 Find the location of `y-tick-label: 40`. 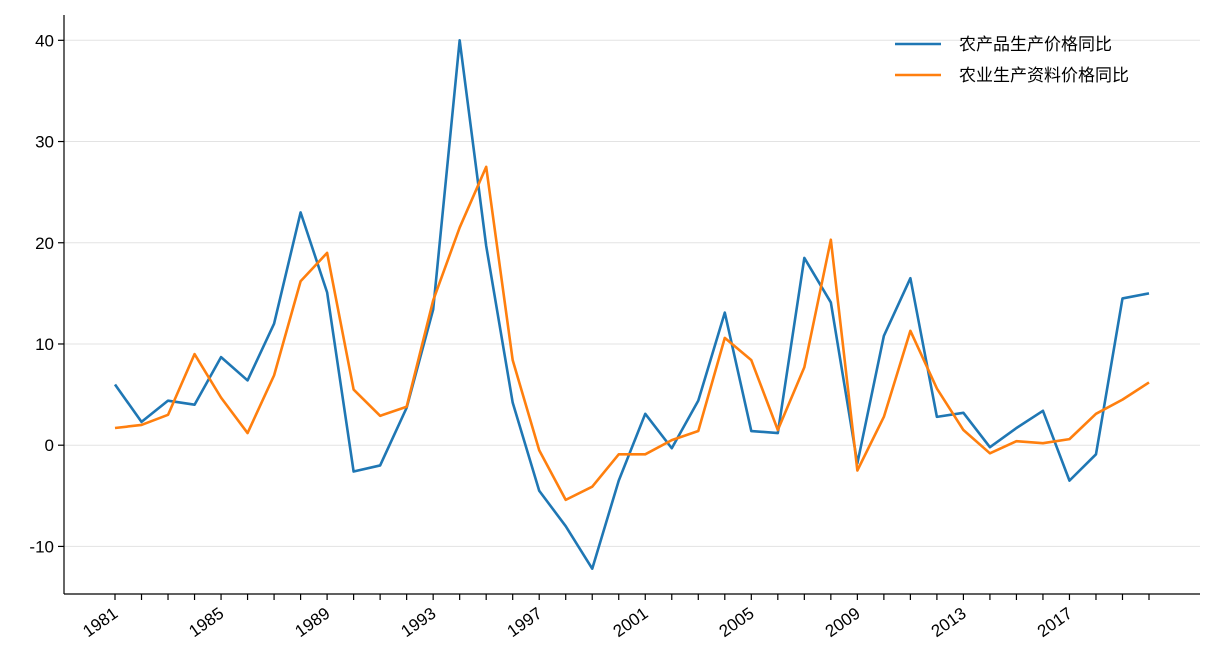

y-tick-label: 40 is located at coordinates (44, 40).